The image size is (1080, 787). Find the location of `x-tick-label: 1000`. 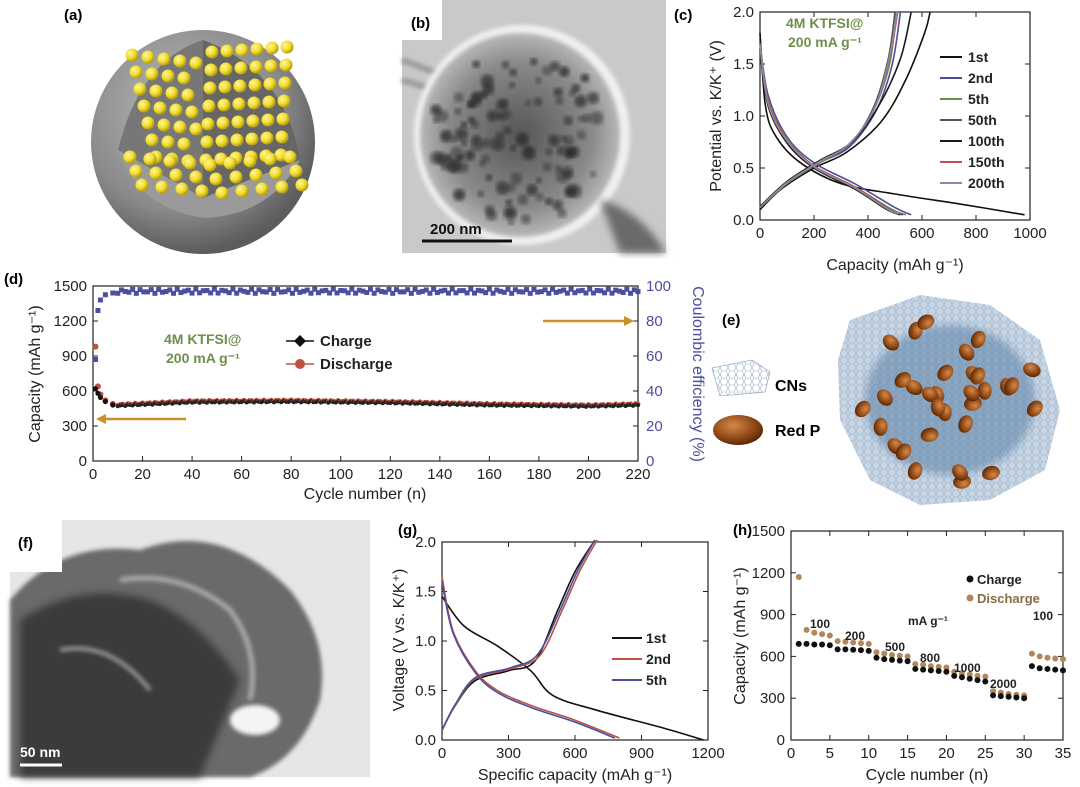

x-tick-label: 1000 is located at coordinates (1029, 233).